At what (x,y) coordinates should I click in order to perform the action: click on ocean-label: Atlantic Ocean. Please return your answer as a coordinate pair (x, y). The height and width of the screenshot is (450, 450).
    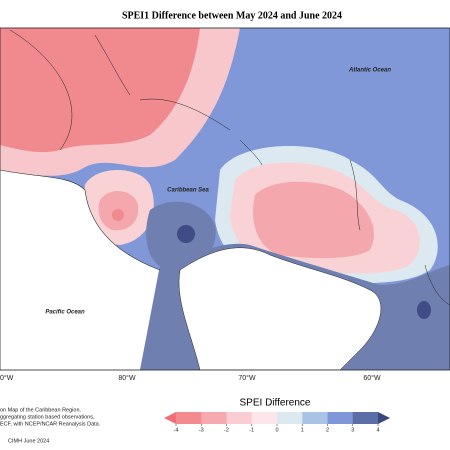
    Looking at the image, I should click on (369, 71).